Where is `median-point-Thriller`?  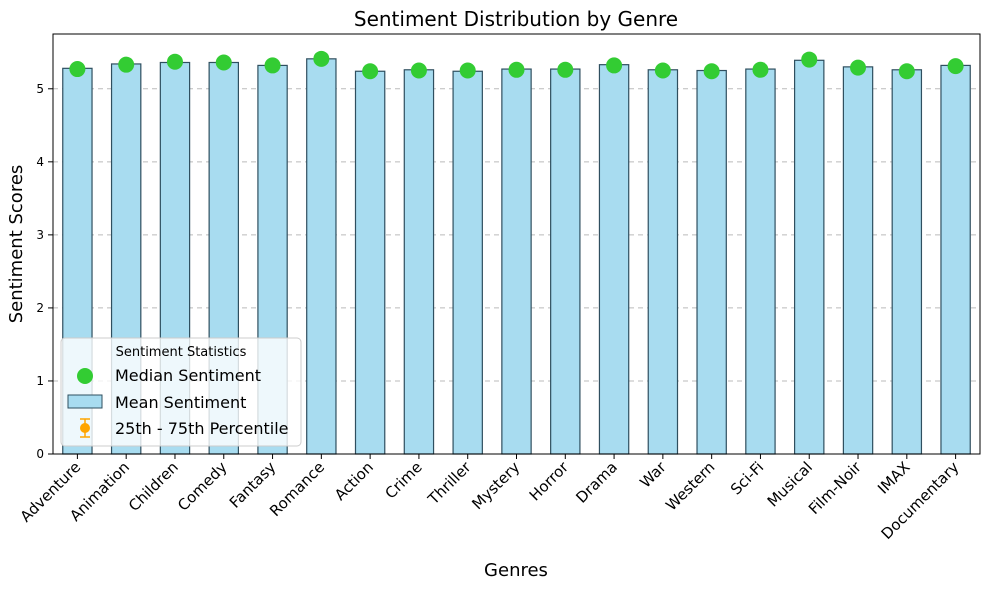 median-point-Thriller is located at coordinates (467, 70).